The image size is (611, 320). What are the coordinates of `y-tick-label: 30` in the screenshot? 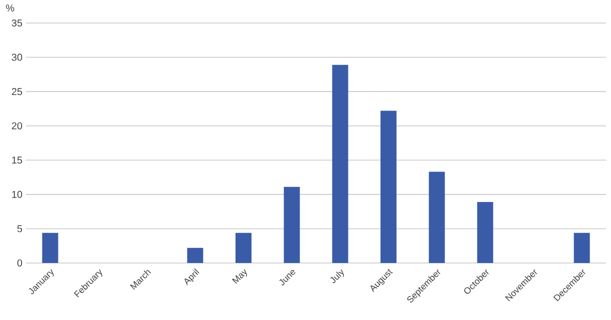 It's located at (17, 57).